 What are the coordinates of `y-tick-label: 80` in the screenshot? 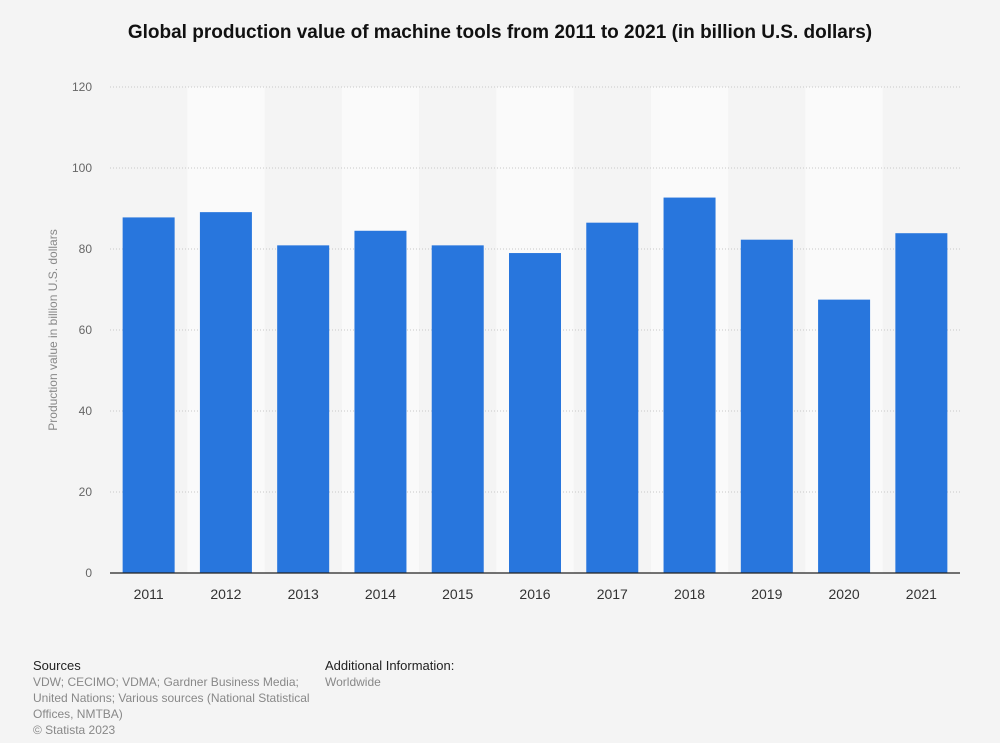 It's located at (86, 249).